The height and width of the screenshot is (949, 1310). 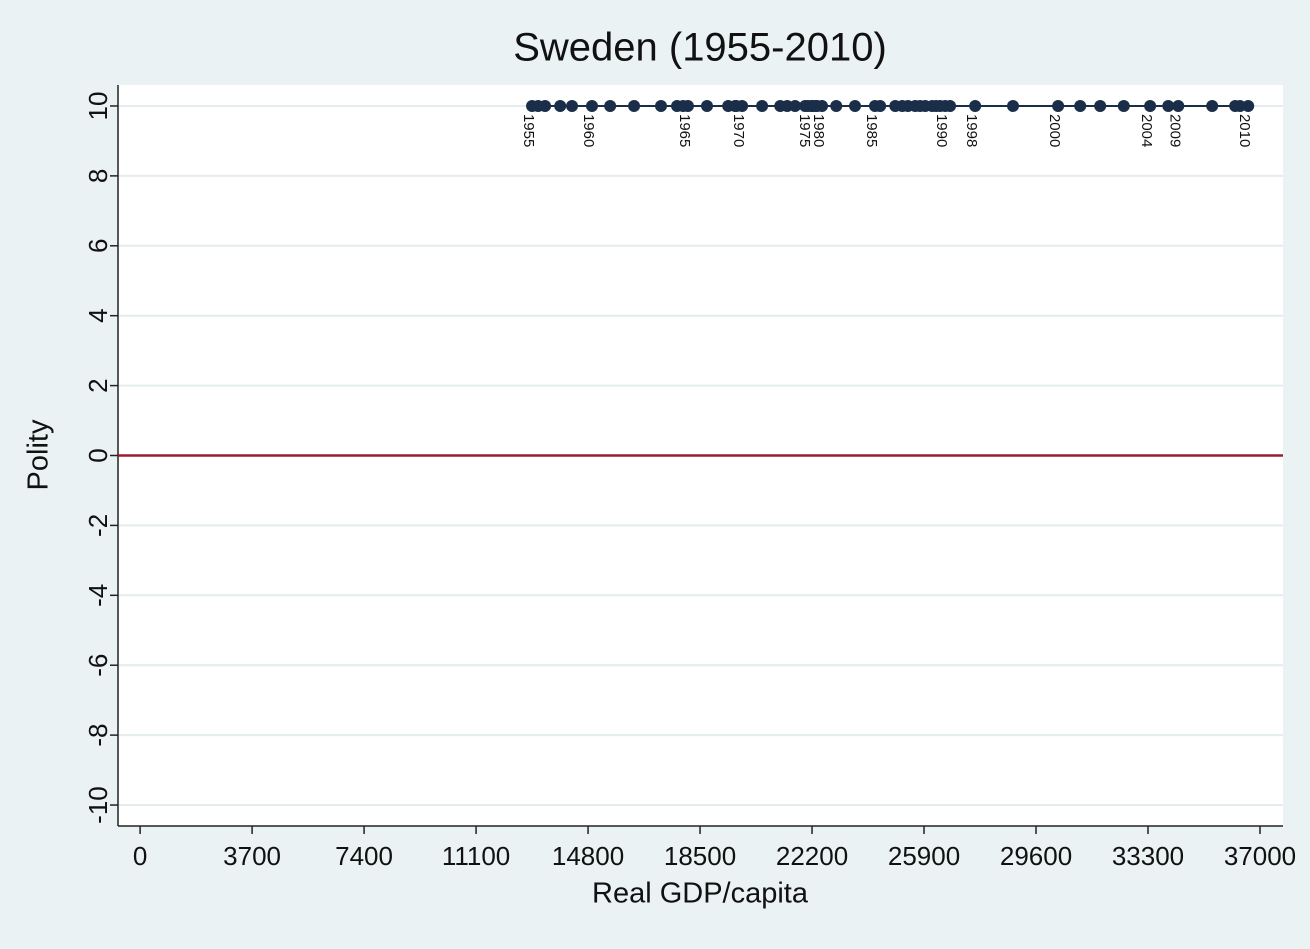 What do you see at coordinates (528, 130) in the screenshot?
I see `point-label: 1955` at bounding box center [528, 130].